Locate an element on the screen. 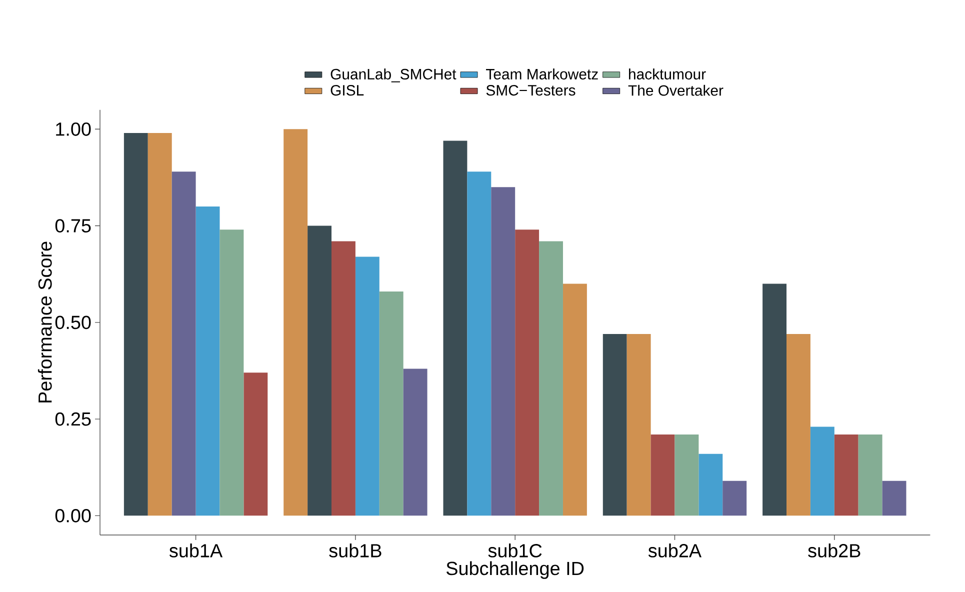 The height and width of the screenshot is (592, 965). legend-label: SMC−Testers is located at coordinates (531, 90).